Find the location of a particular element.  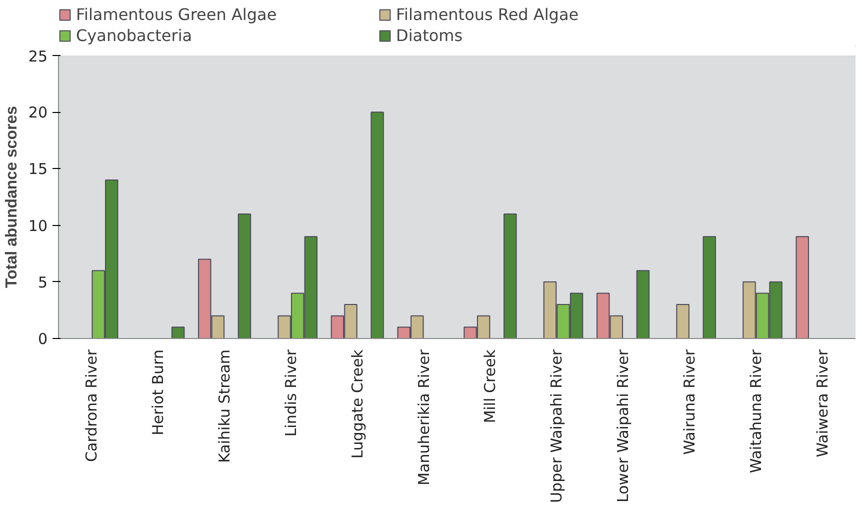

x-tick-label: Heriot Burn is located at coordinates (158, 392).